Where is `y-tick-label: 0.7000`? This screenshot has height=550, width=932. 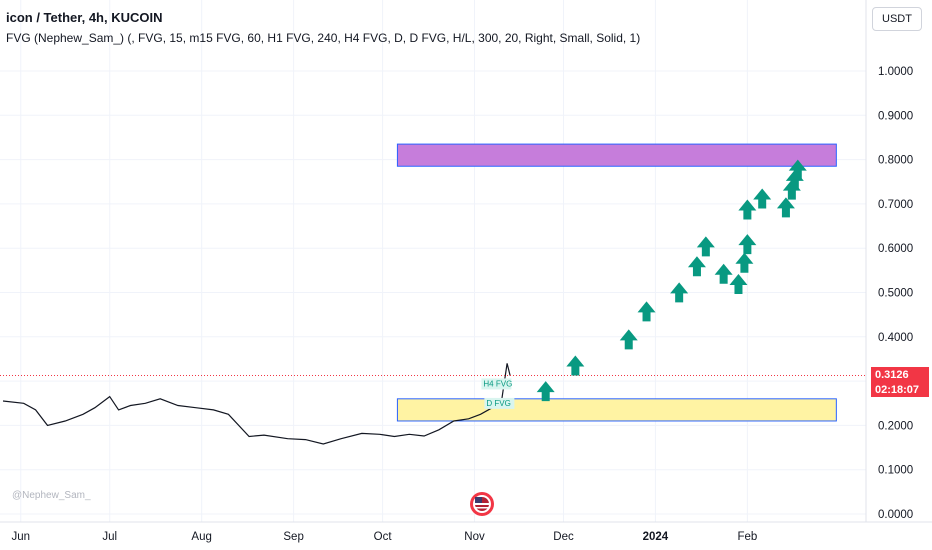 y-tick-label: 0.7000 is located at coordinates (895, 205).